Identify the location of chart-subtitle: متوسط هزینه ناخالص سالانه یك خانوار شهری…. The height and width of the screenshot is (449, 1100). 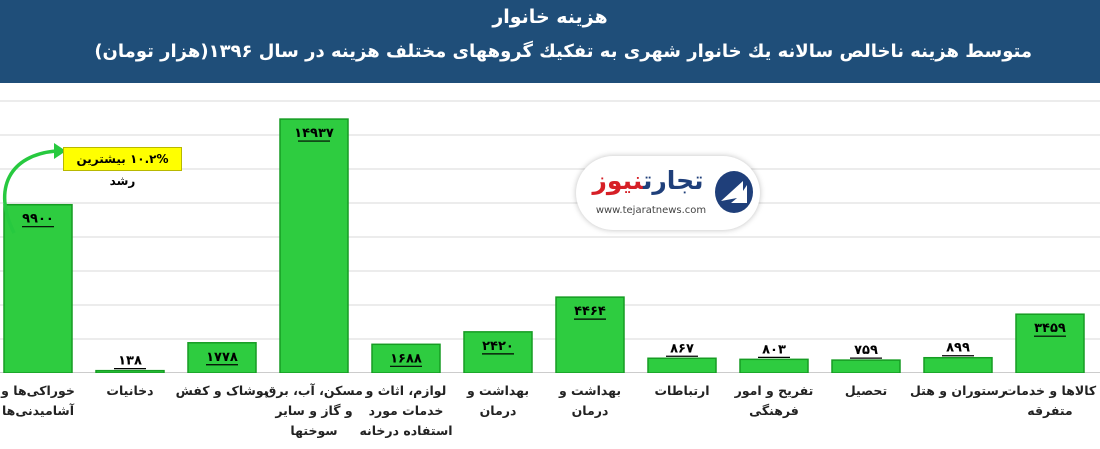
(563, 51).